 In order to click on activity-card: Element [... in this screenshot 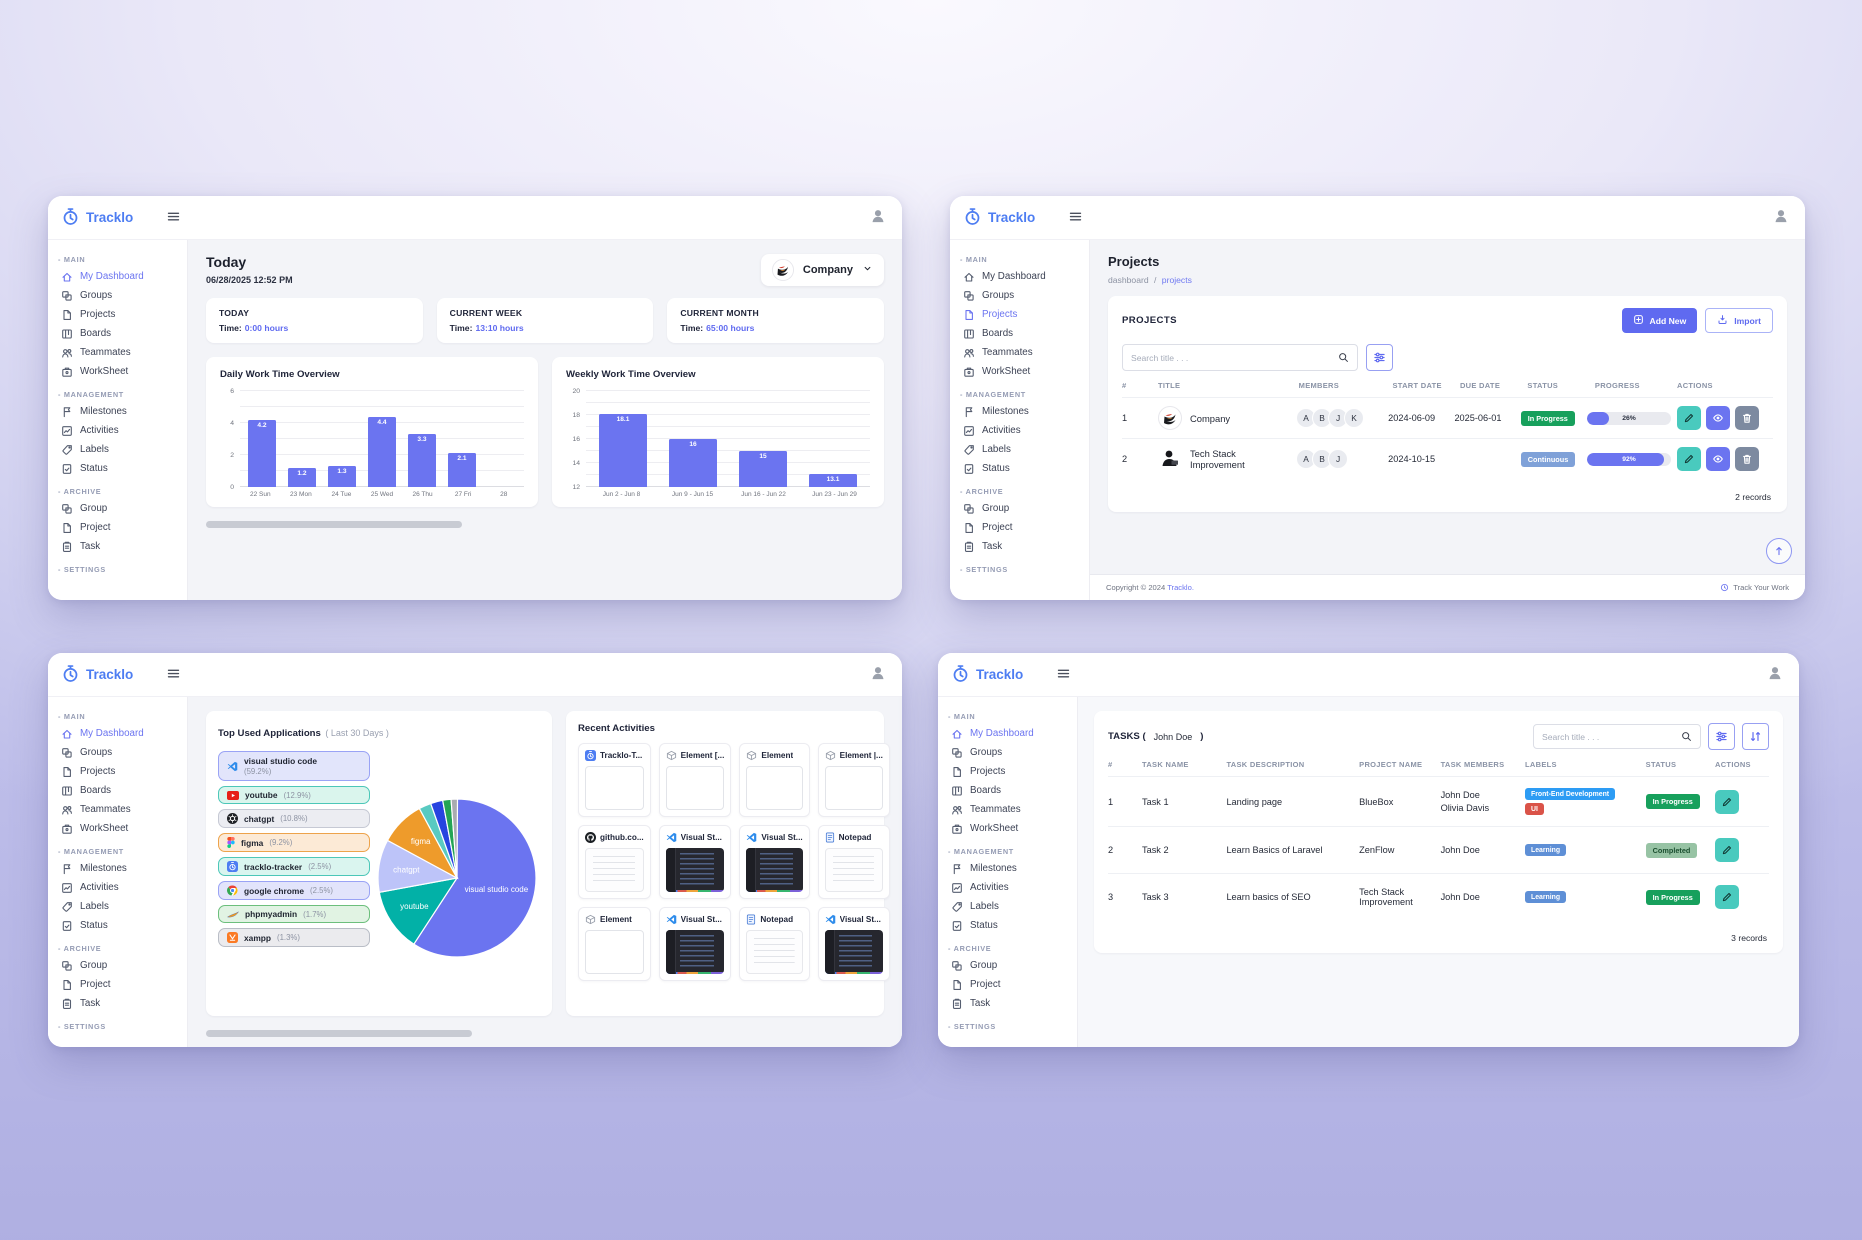, I will do `click(695, 780)`.